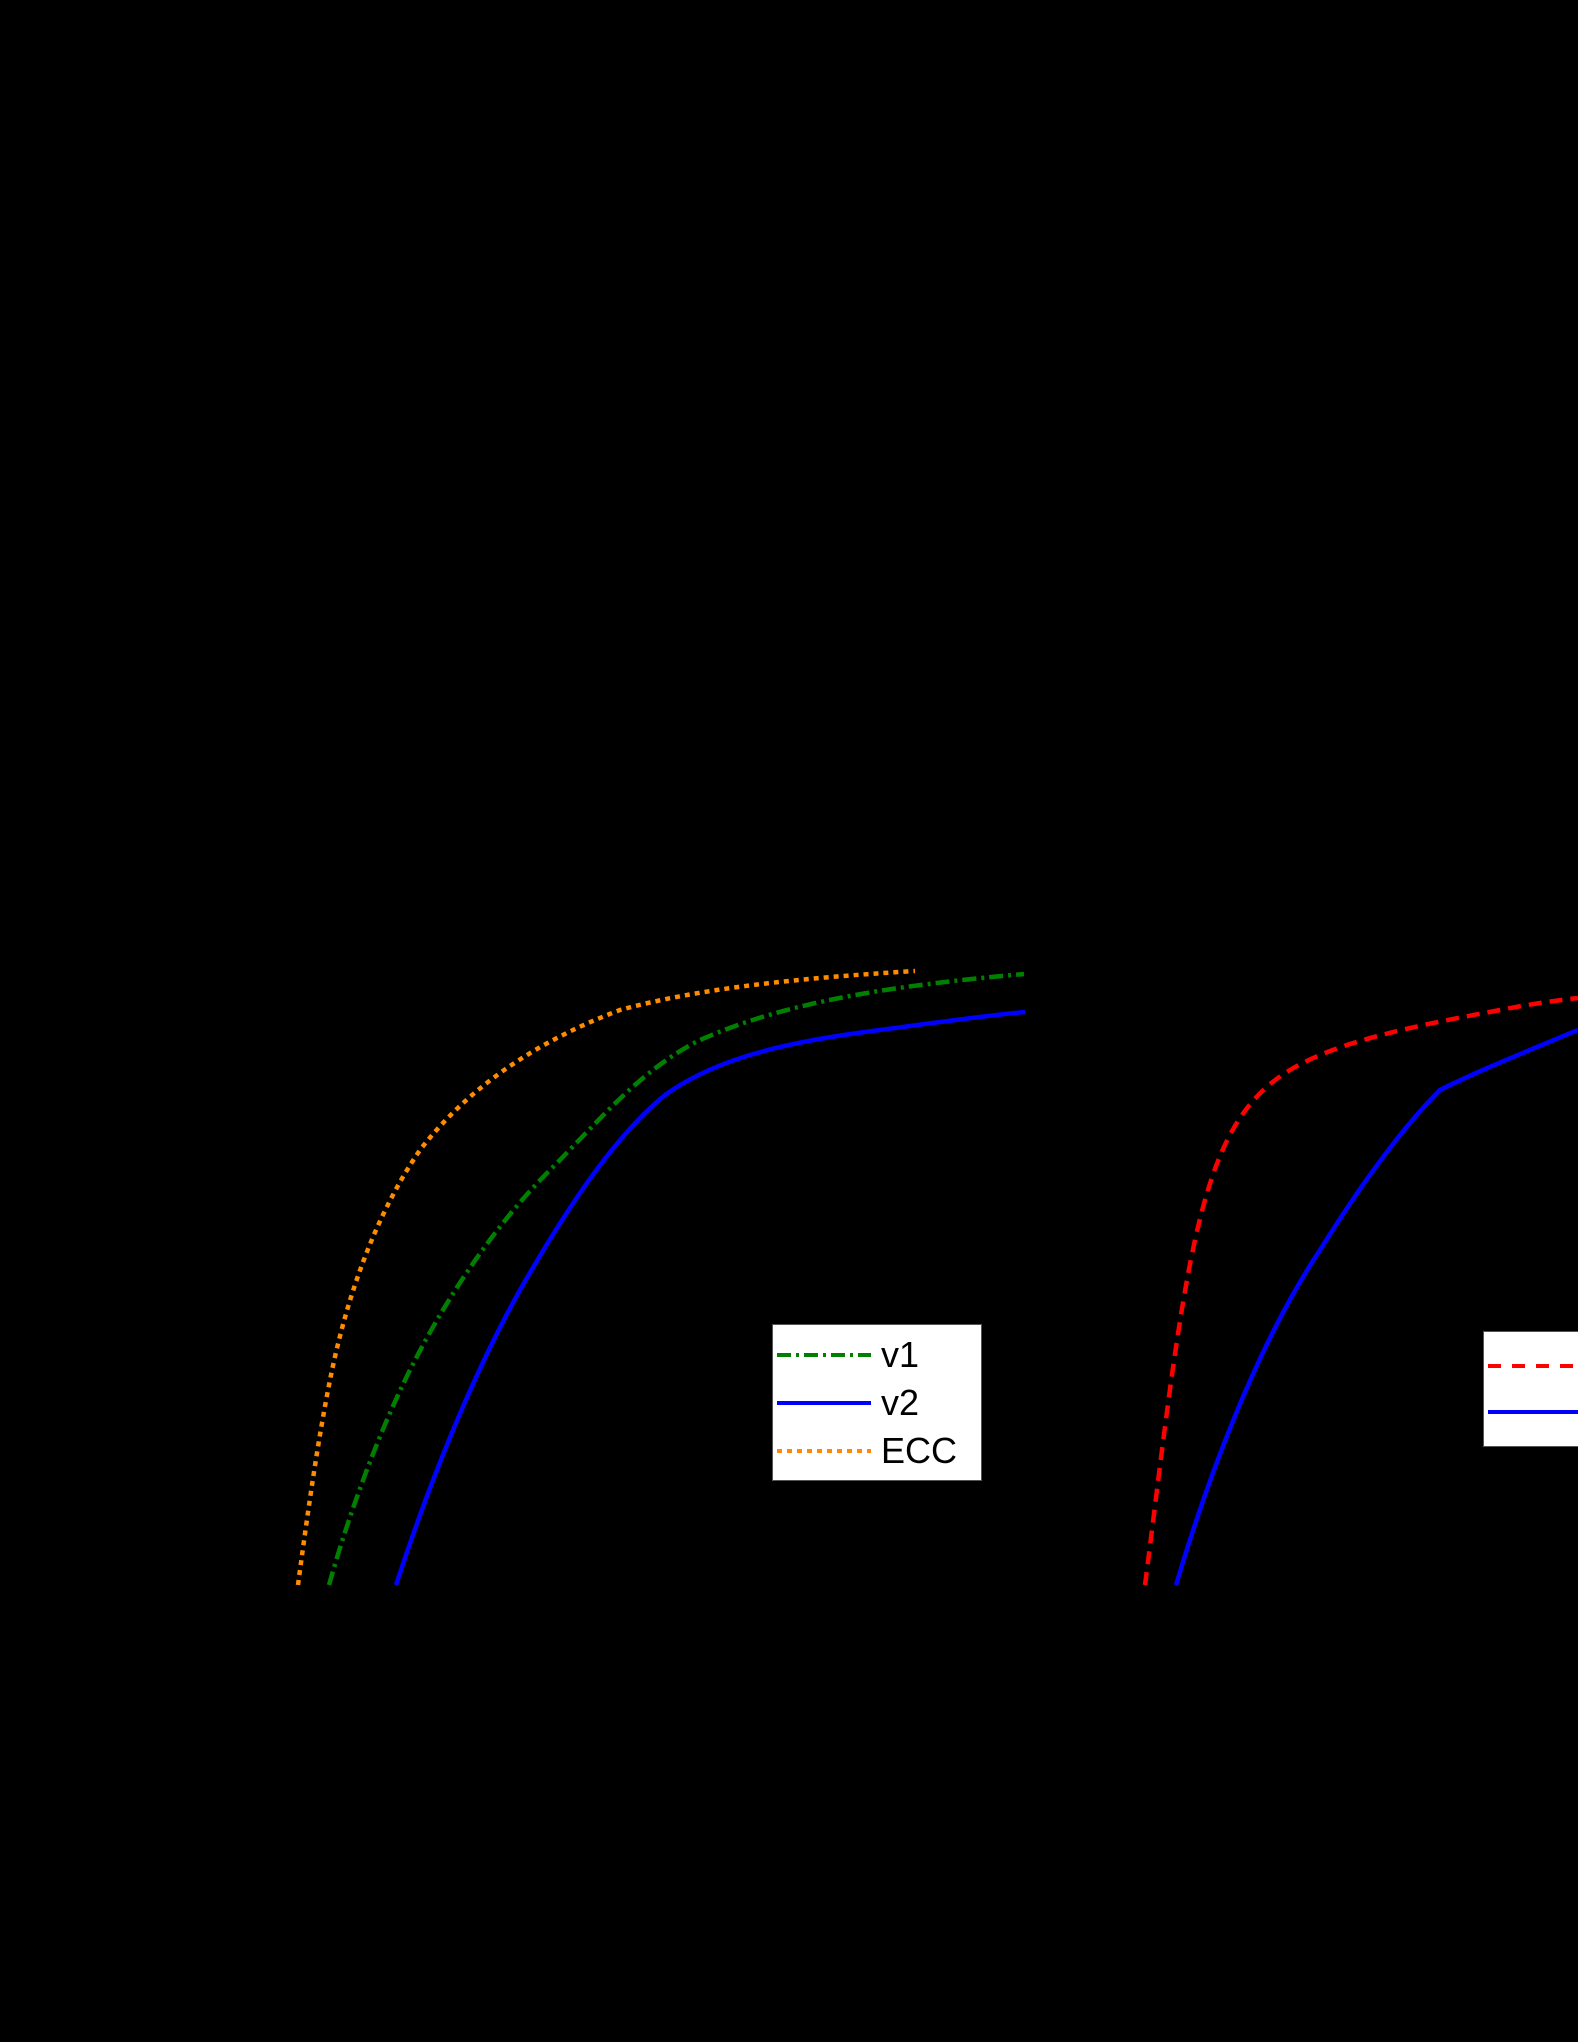 The image size is (1578, 2042). What do you see at coordinates (709, 1297) in the screenshot?
I see `curve-v2` at bounding box center [709, 1297].